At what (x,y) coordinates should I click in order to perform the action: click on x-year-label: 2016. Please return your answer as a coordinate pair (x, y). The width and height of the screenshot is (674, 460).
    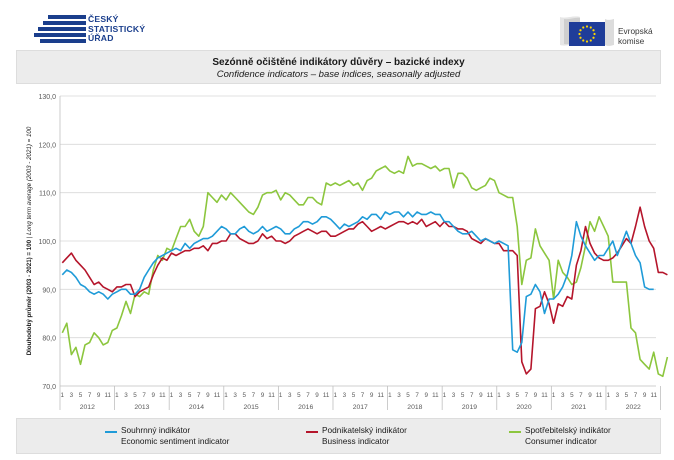
    Looking at the image, I should click on (305, 407).